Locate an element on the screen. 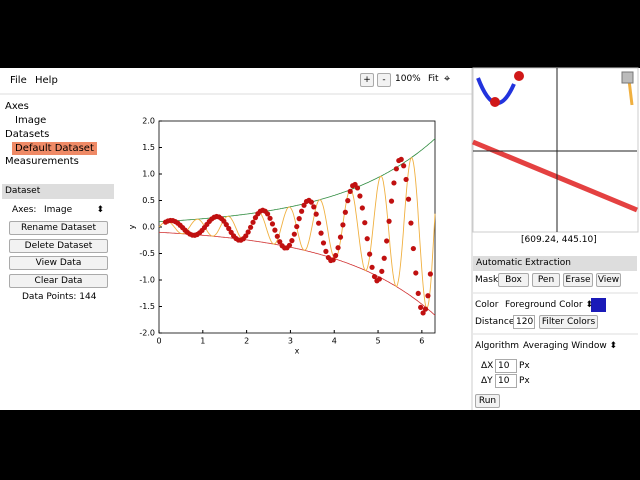 The height and width of the screenshot is (480, 640). axes-select: Image ⬍ is located at coordinates (74, 210).